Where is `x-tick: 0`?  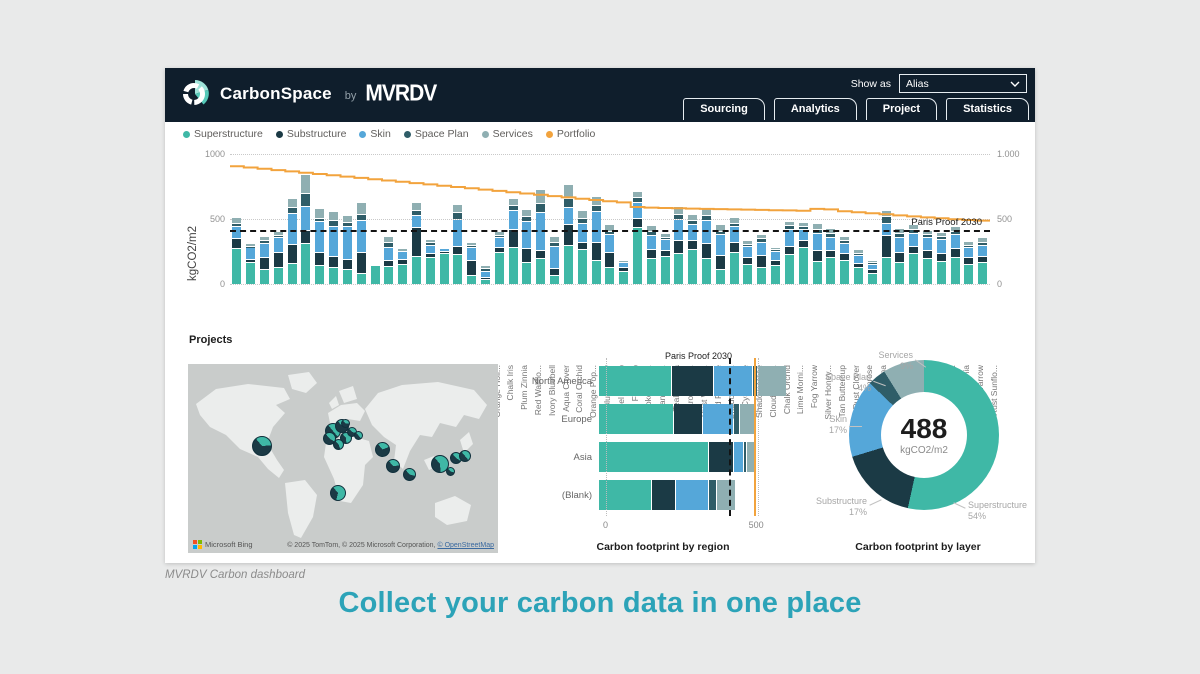
x-tick: 0 is located at coordinates (606, 525).